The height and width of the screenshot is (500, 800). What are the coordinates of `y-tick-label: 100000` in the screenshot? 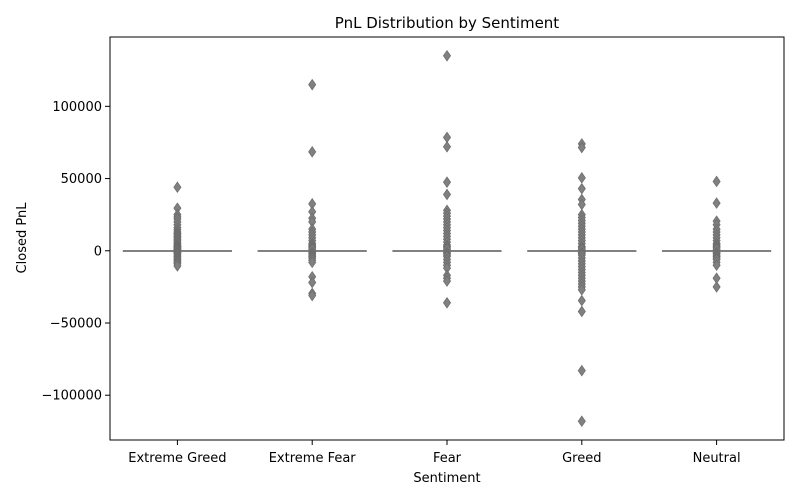 It's located at (77, 107).